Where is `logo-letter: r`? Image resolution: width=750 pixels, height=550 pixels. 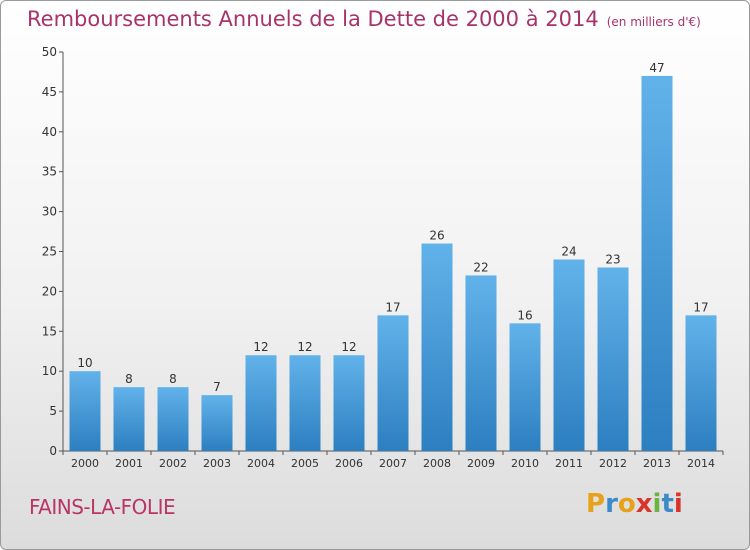
logo-letter: r is located at coordinates (611, 504).